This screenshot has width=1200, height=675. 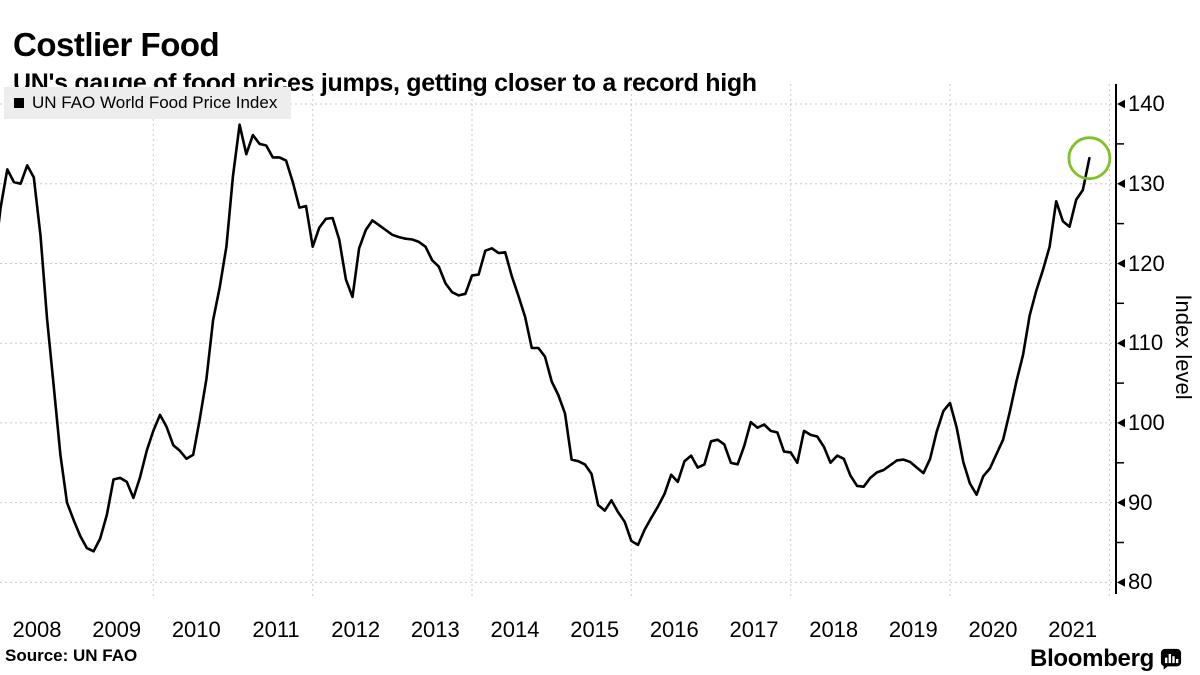 I want to click on legend: UN FAO World Food Price Index, so click(x=148, y=103).